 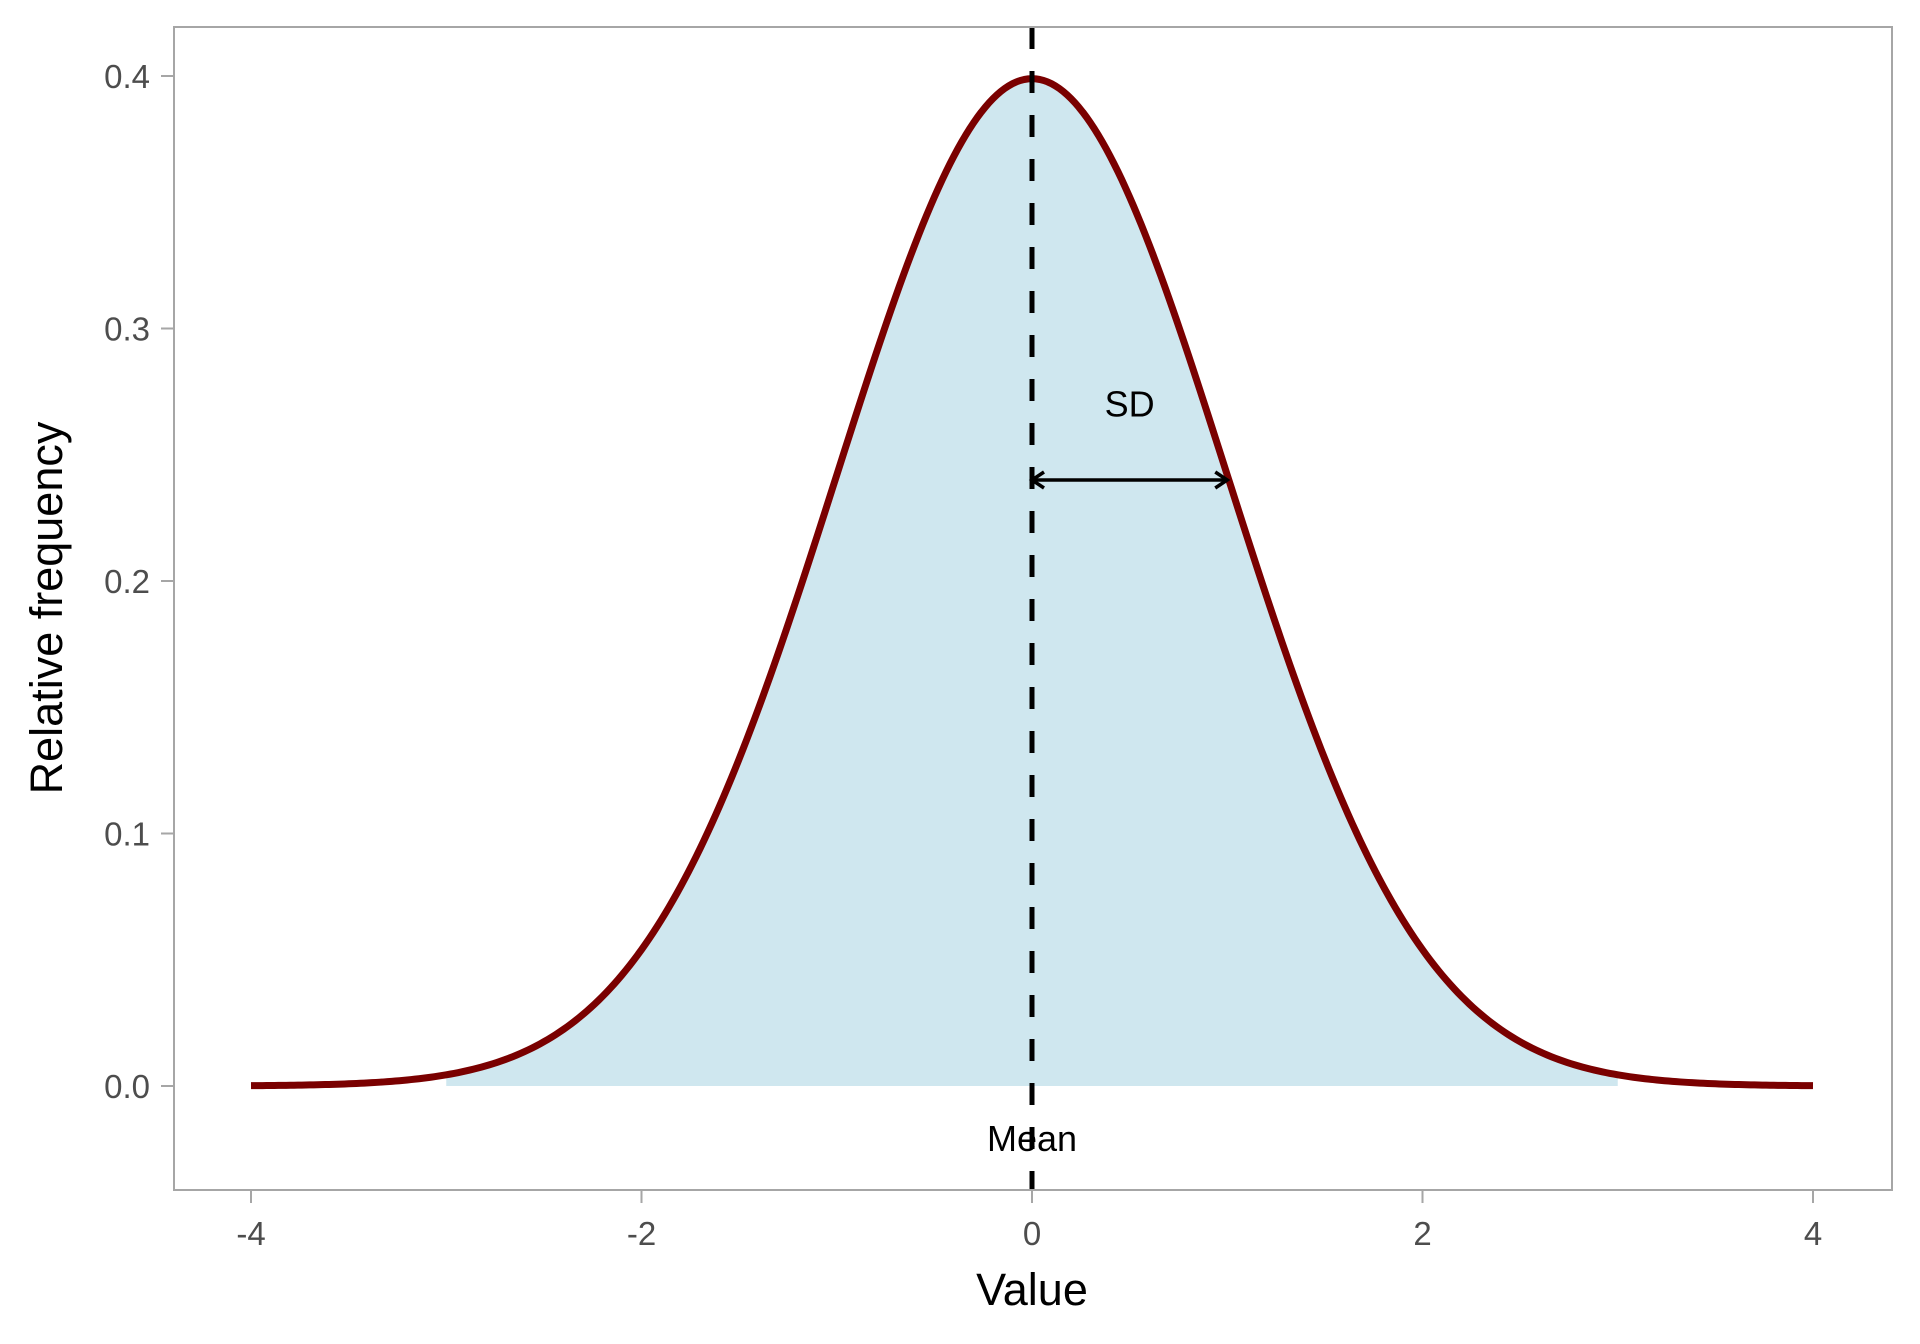 What do you see at coordinates (1130, 403) in the screenshot?
I see `sd-label: SD` at bounding box center [1130, 403].